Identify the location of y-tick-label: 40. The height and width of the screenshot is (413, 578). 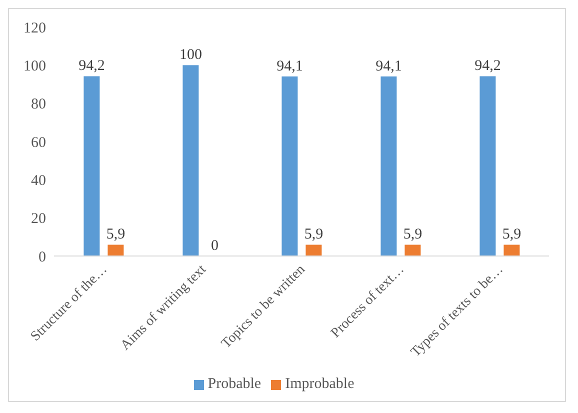
(38, 180).